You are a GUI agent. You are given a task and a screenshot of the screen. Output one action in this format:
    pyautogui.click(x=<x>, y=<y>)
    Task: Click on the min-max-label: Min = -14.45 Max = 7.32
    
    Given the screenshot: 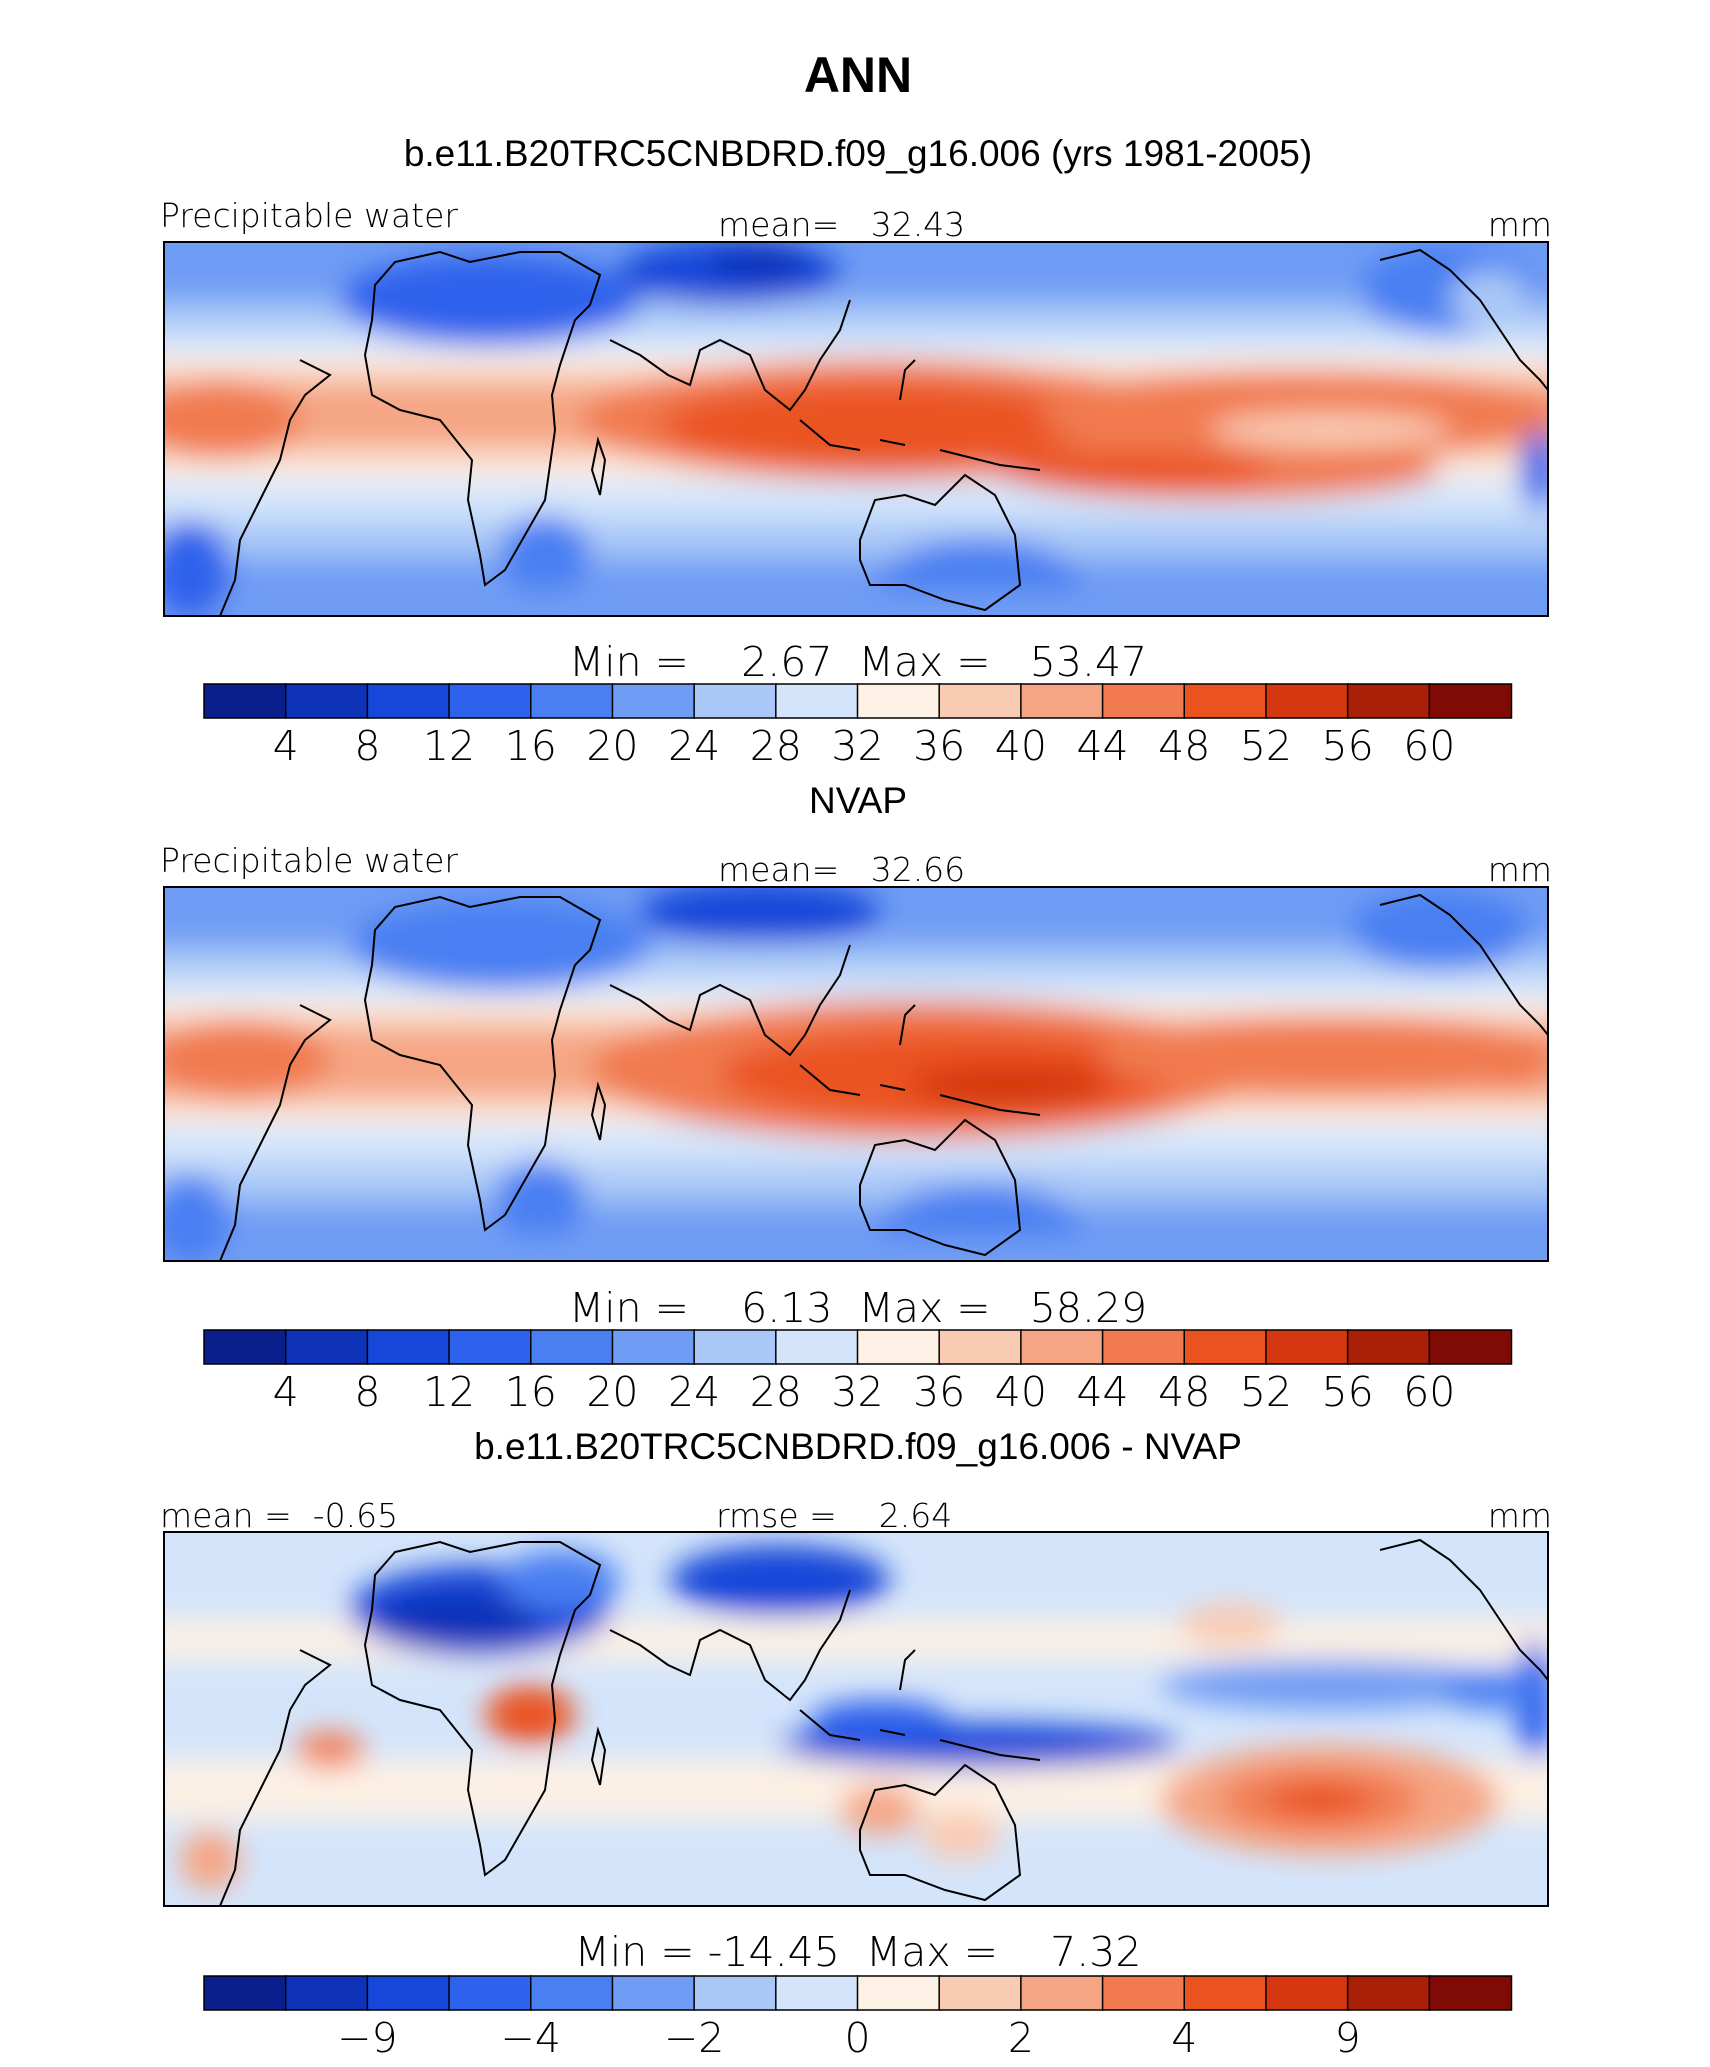 What is the action you would take?
    pyautogui.click(x=858, y=1952)
    